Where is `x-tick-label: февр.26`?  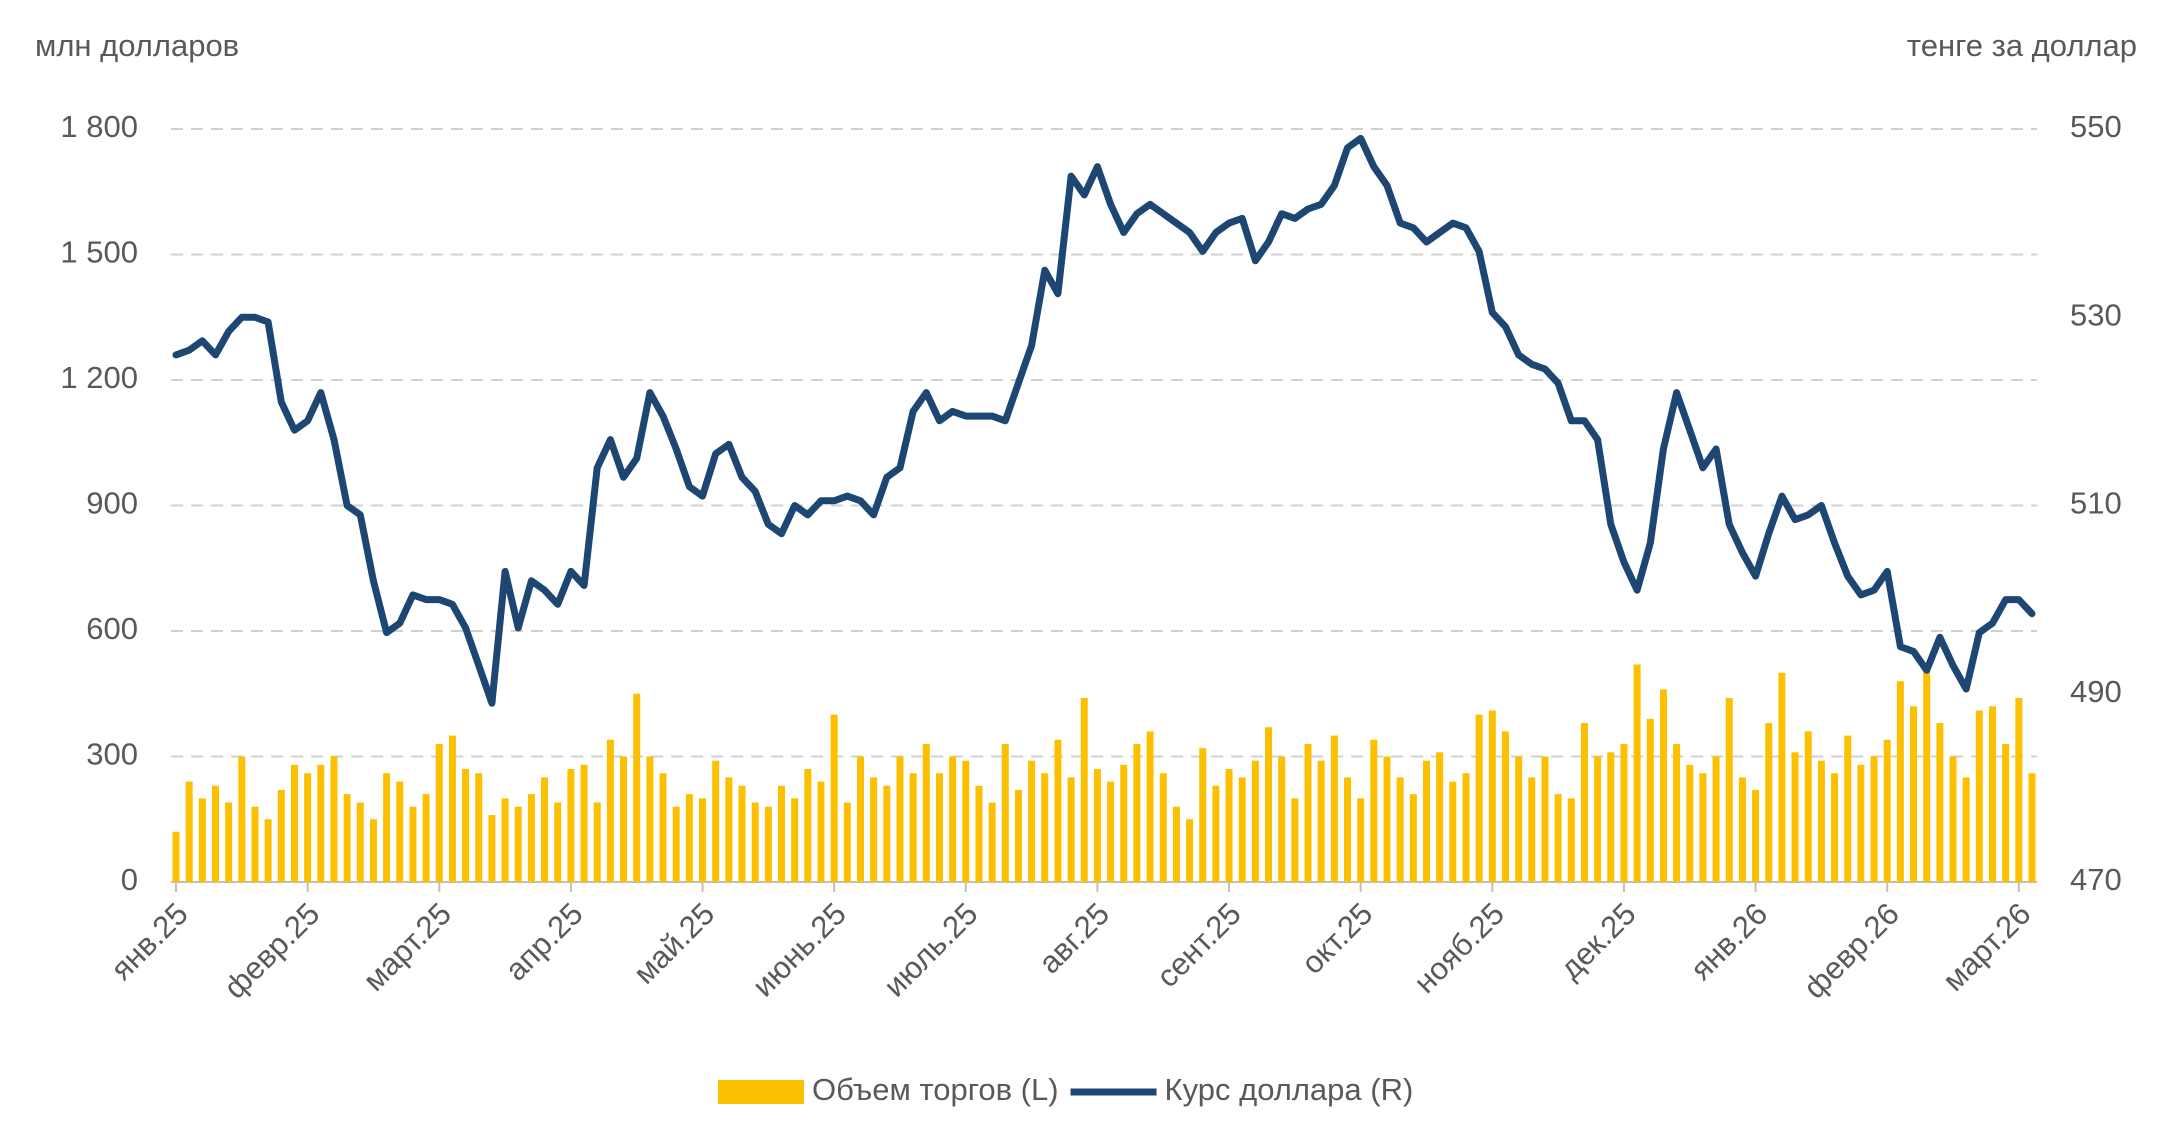 x-tick-label: февр.26 is located at coordinates (1851, 950).